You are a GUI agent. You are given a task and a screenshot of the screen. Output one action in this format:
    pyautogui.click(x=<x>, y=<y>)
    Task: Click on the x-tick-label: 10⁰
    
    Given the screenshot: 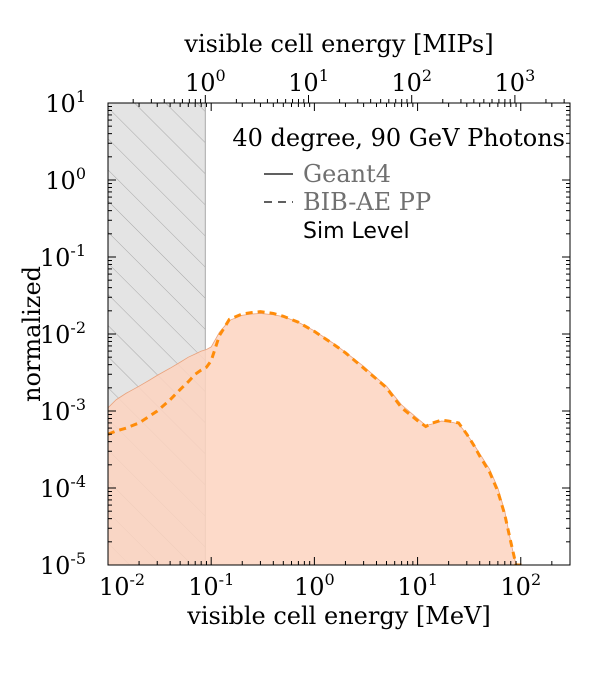 What is the action you would take?
    pyautogui.click(x=314, y=585)
    